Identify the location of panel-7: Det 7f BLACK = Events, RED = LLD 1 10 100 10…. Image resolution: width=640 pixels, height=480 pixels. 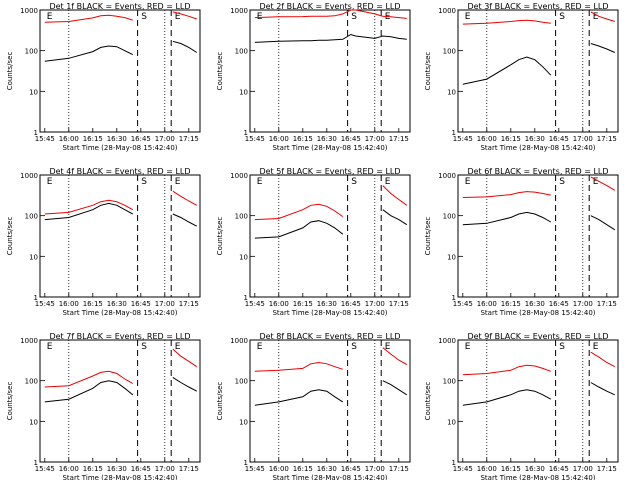
(103, 406).